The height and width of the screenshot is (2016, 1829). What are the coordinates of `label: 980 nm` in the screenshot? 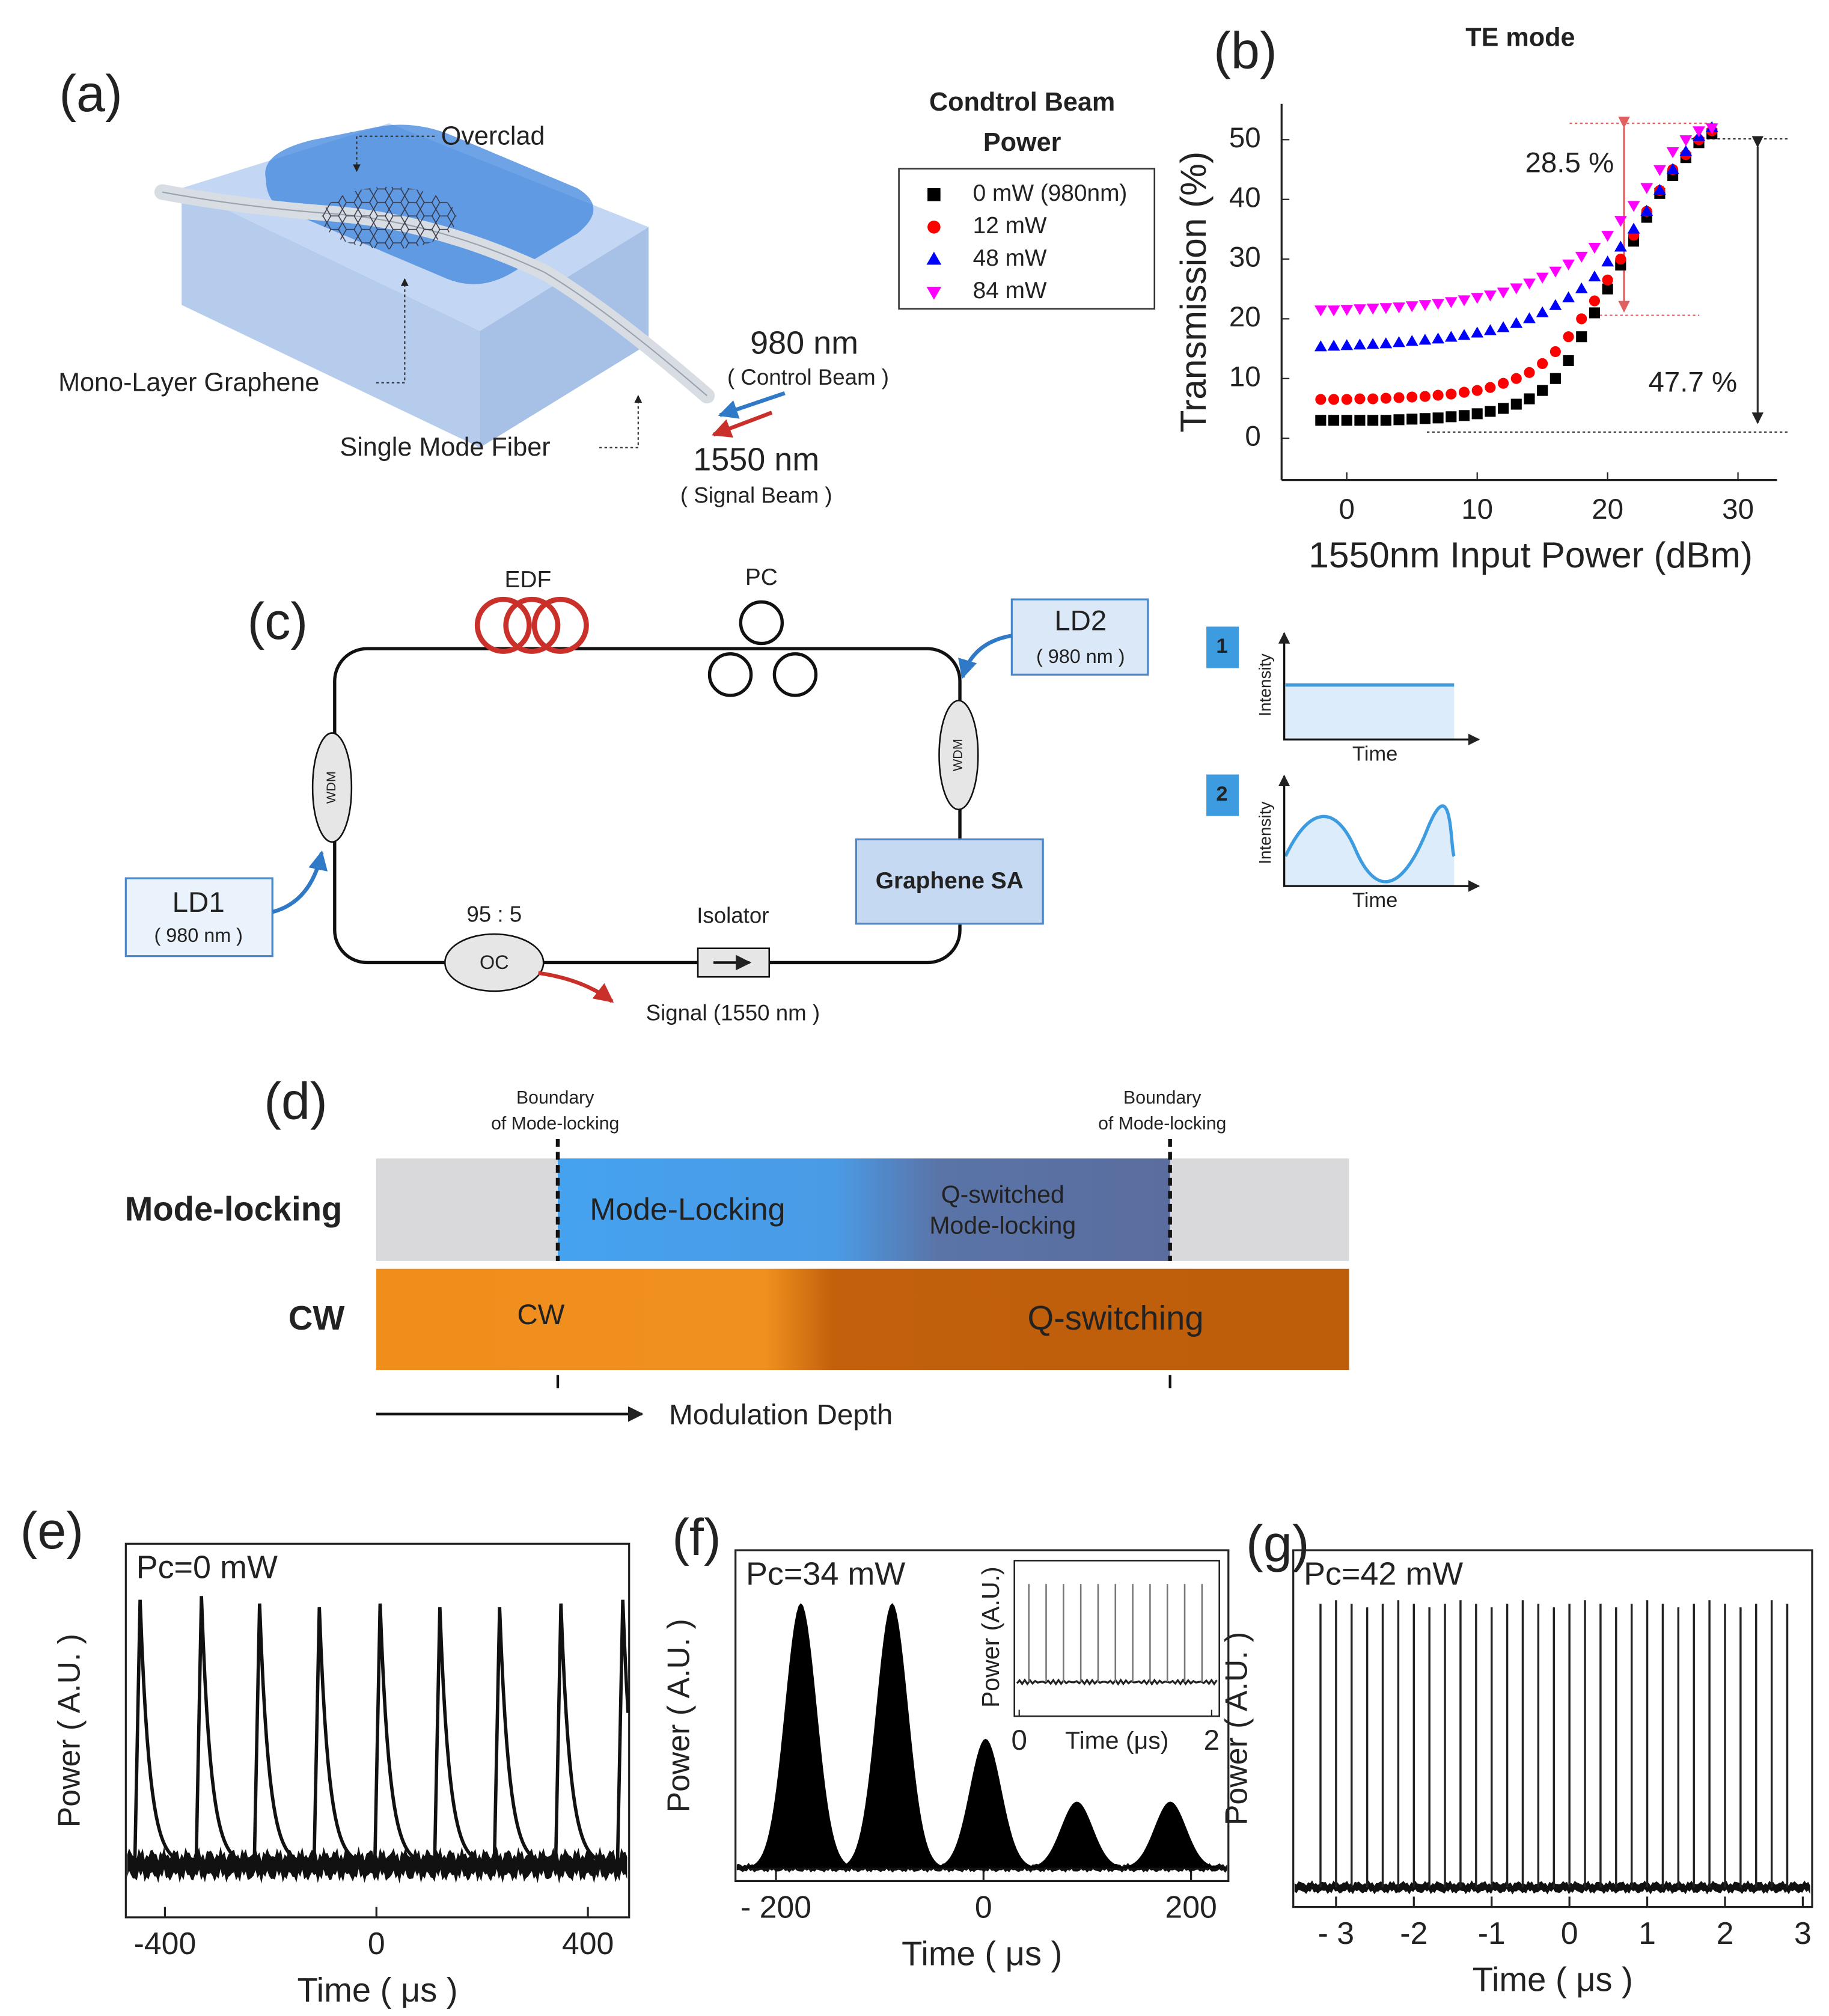 It's located at (804, 343).